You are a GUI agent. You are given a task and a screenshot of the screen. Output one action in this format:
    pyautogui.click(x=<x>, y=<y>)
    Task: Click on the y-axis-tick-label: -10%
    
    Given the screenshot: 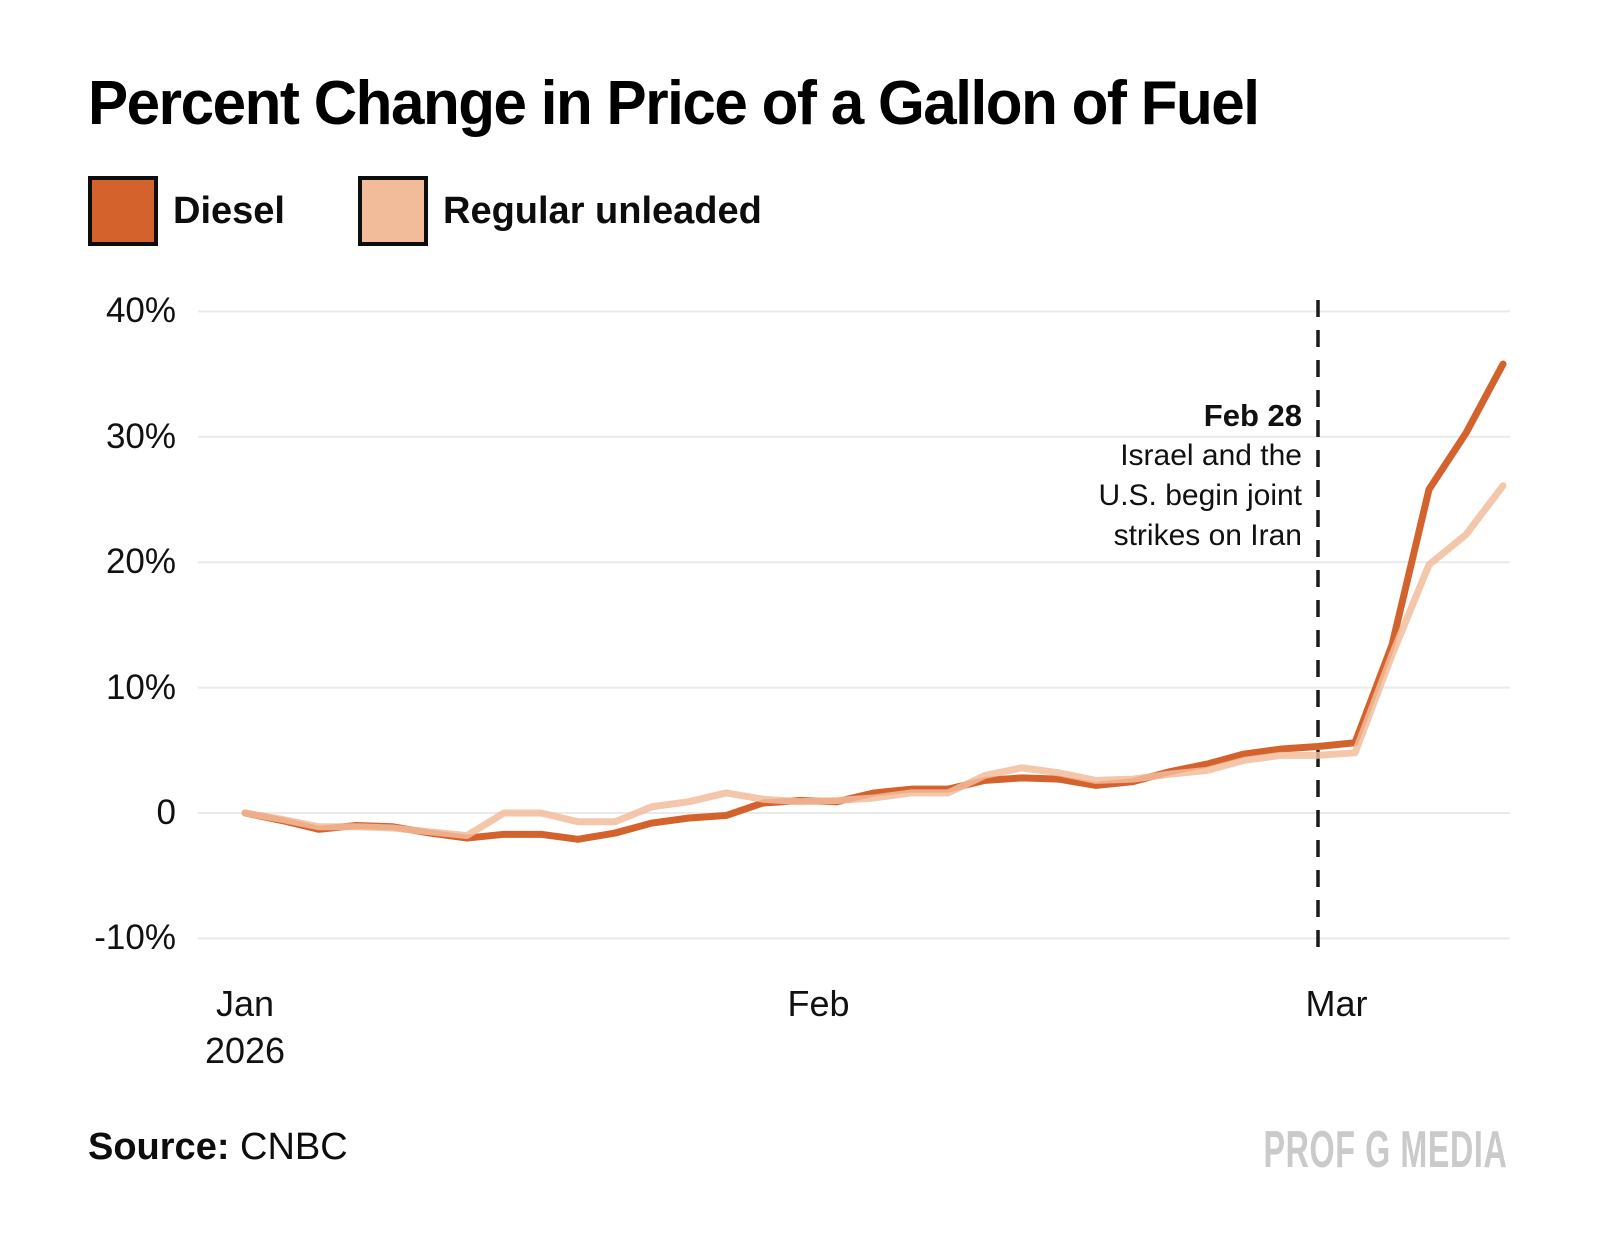 What is the action you would take?
    pyautogui.click(x=135, y=938)
    